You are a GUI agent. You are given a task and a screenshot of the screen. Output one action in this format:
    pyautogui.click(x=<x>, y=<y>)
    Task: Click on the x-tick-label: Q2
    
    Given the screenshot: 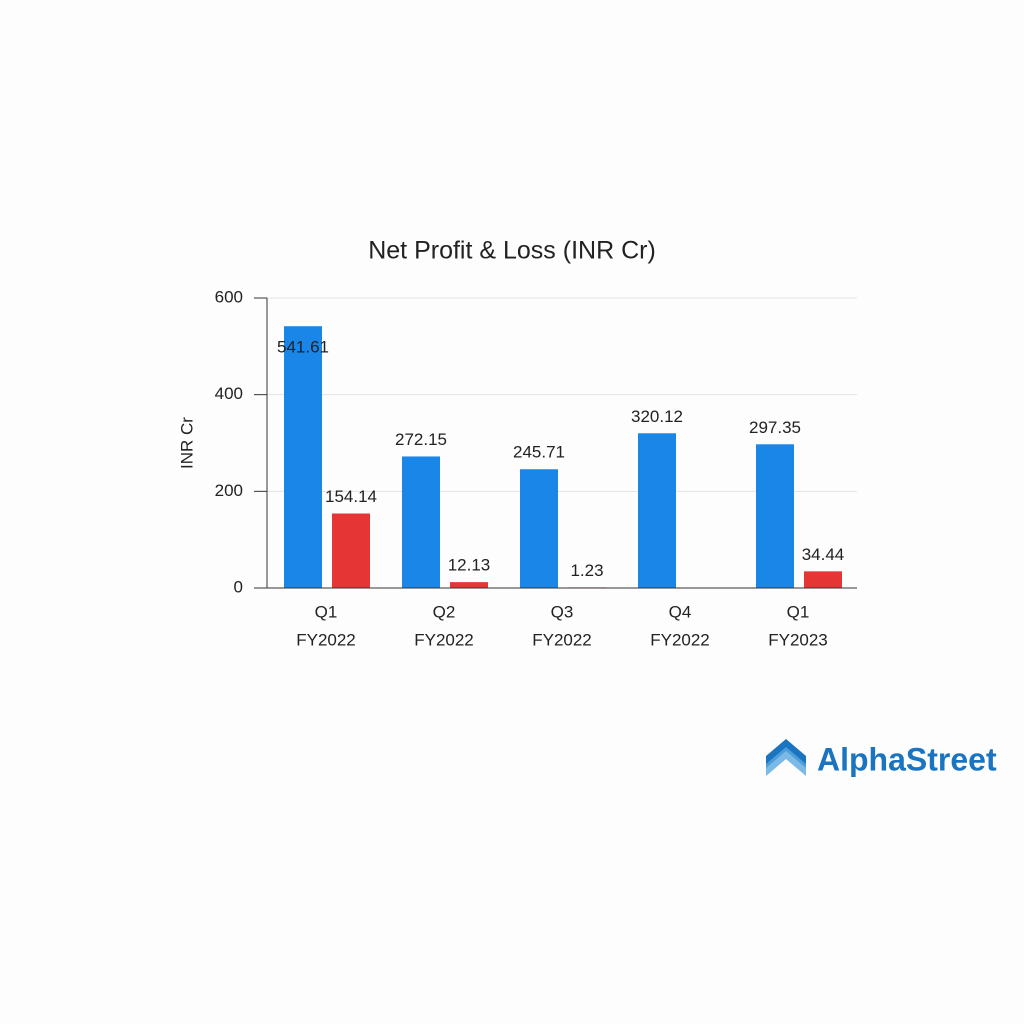 What is the action you would take?
    pyautogui.click(x=444, y=611)
    